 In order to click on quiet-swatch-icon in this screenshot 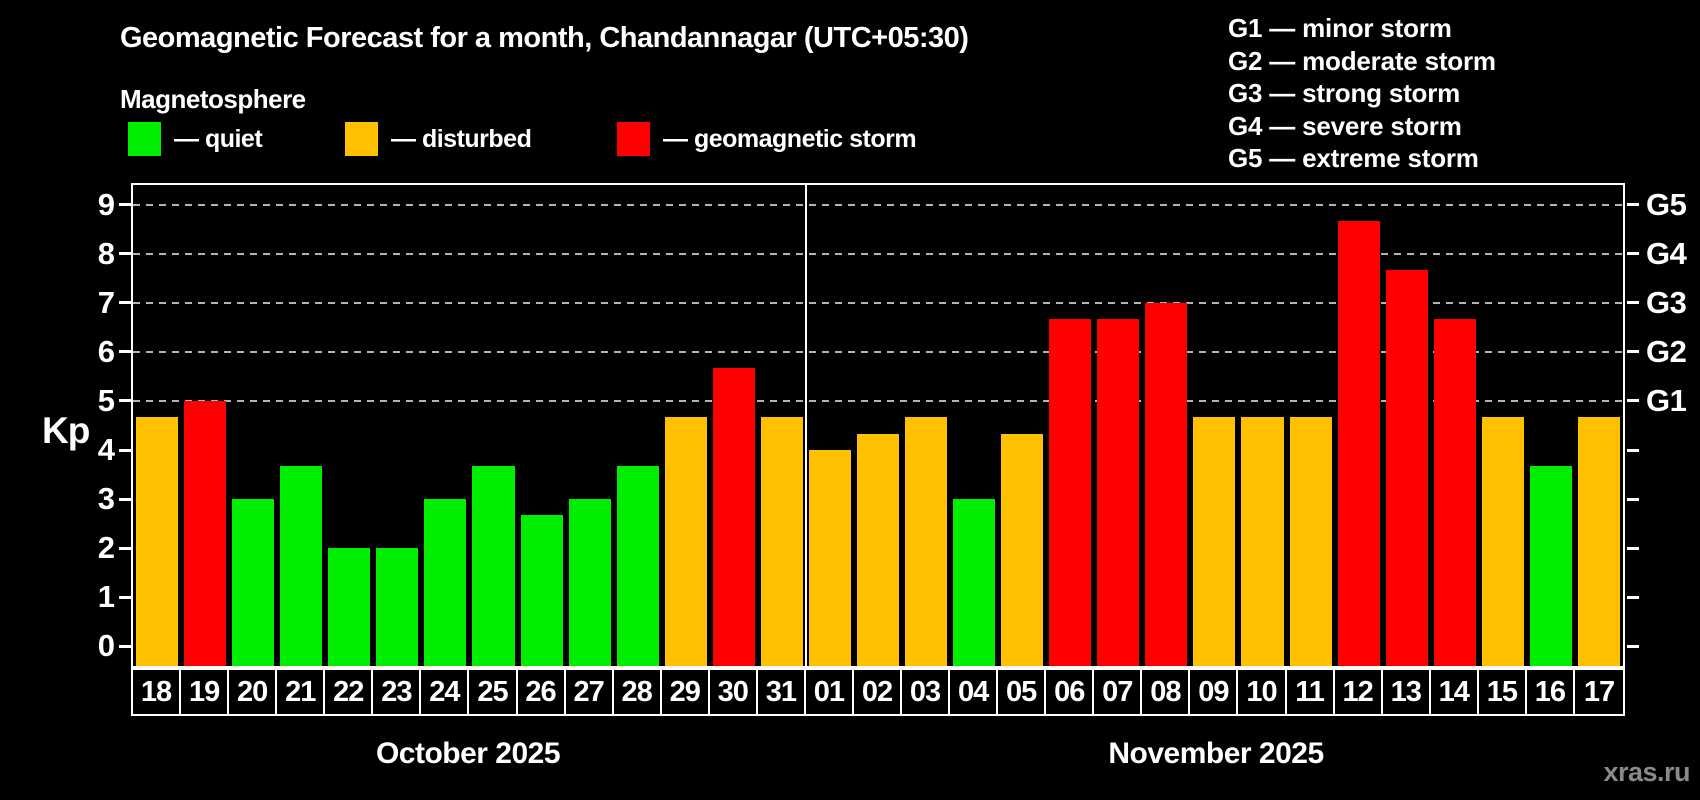, I will do `click(144, 139)`.